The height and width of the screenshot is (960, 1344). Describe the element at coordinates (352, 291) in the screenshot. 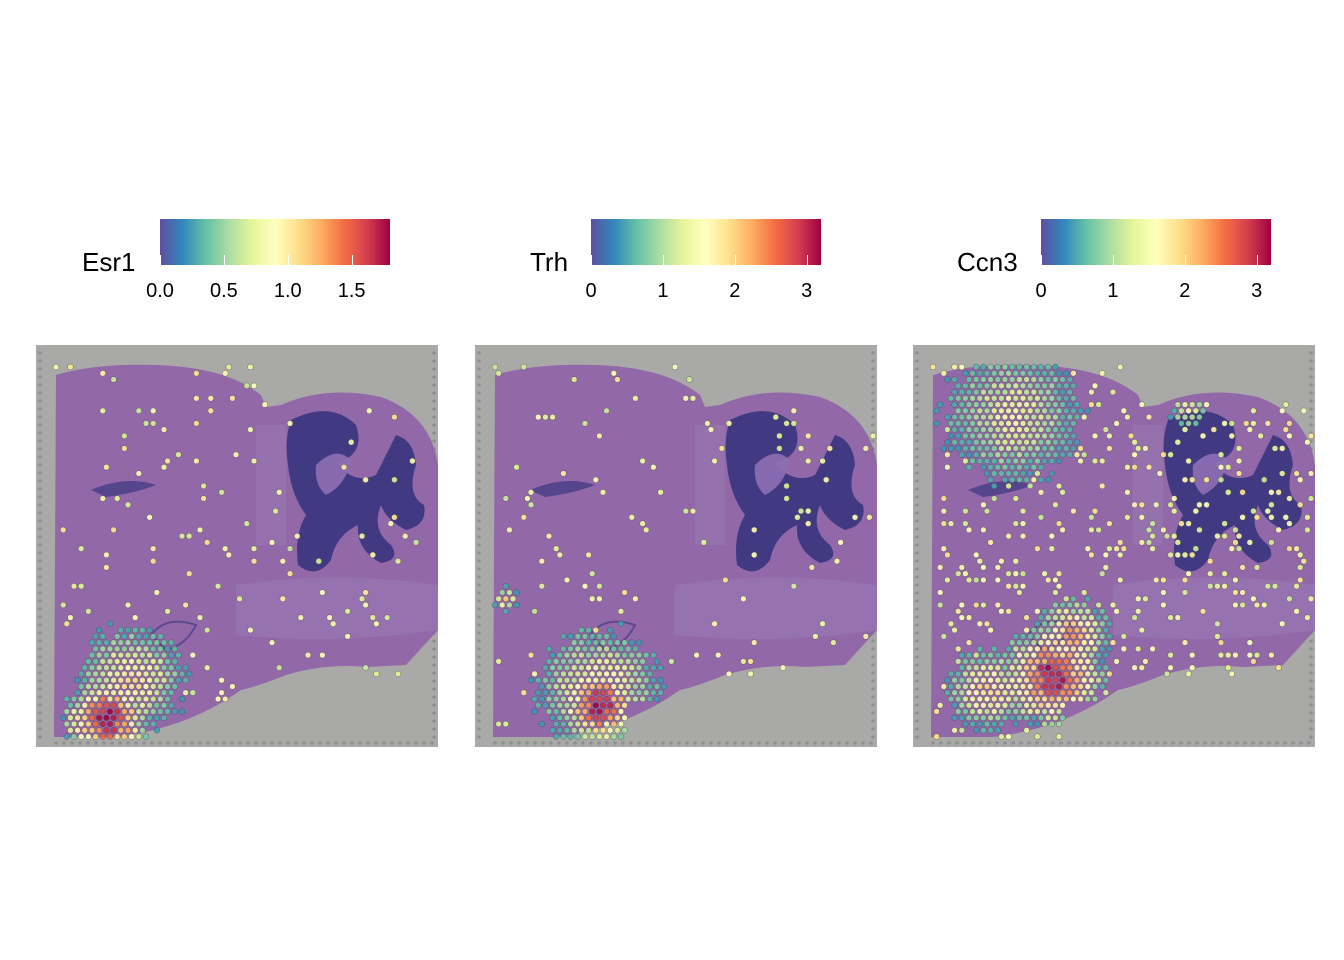

I see `colorbar-tick-label: 1.5` at that location.